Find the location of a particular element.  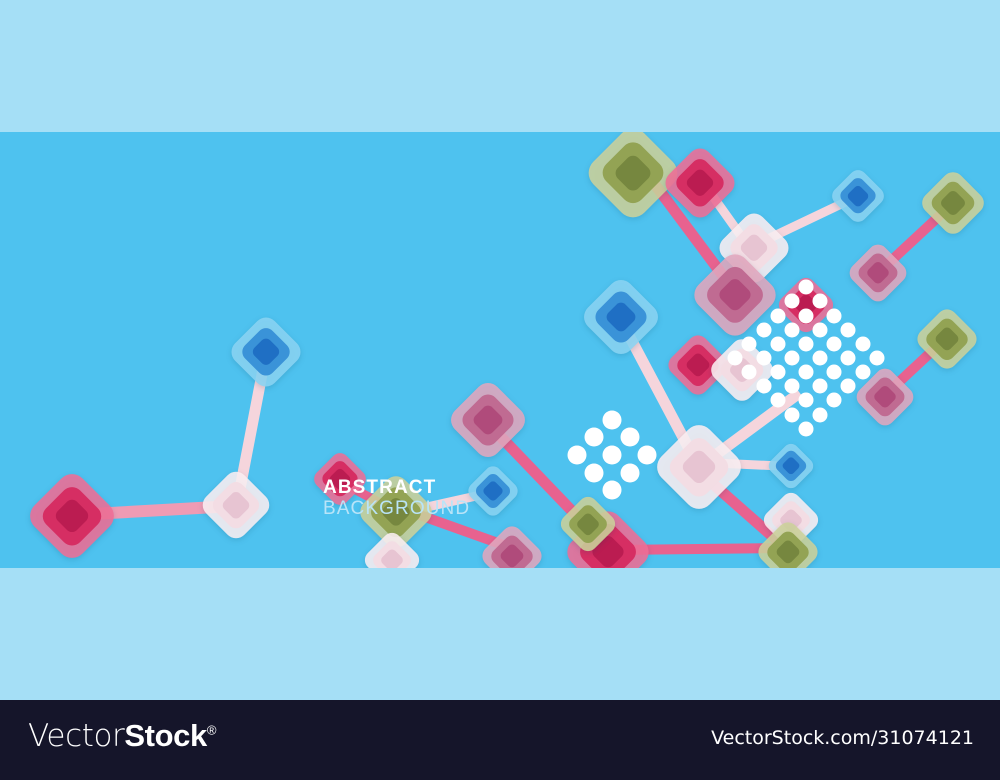

node-rose-right-top is located at coordinates (878, 273).